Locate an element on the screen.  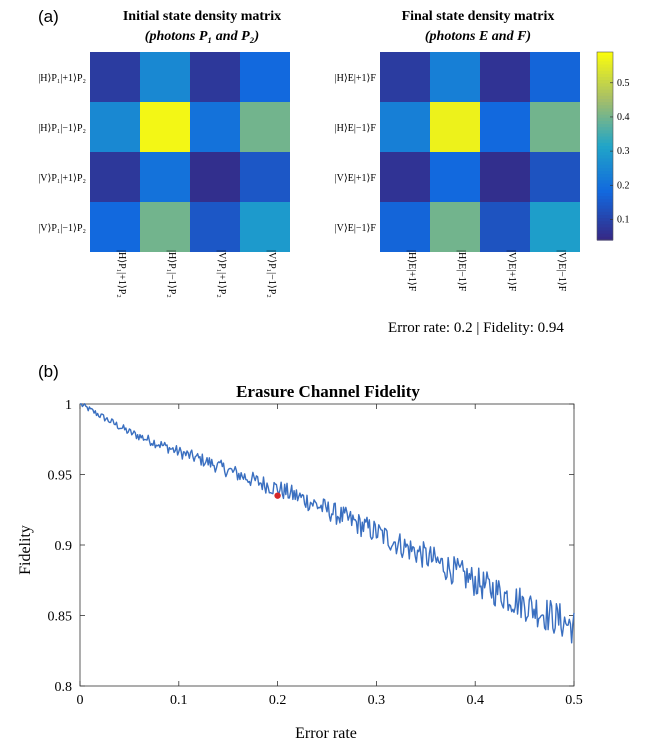
heatmap-row-label: |H⟩E|+1⟩F is located at coordinates (356, 78).